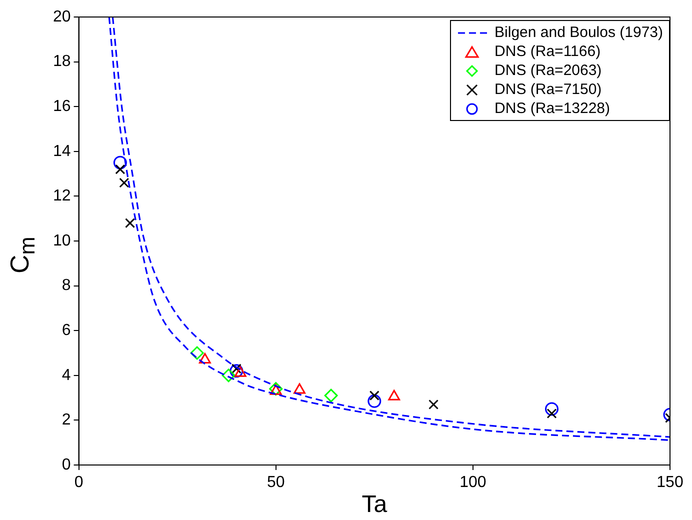 This screenshot has height=520, width=692. Describe the element at coordinates (66, 375) in the screenshot. I see `y-tick-label: 4` at that location.